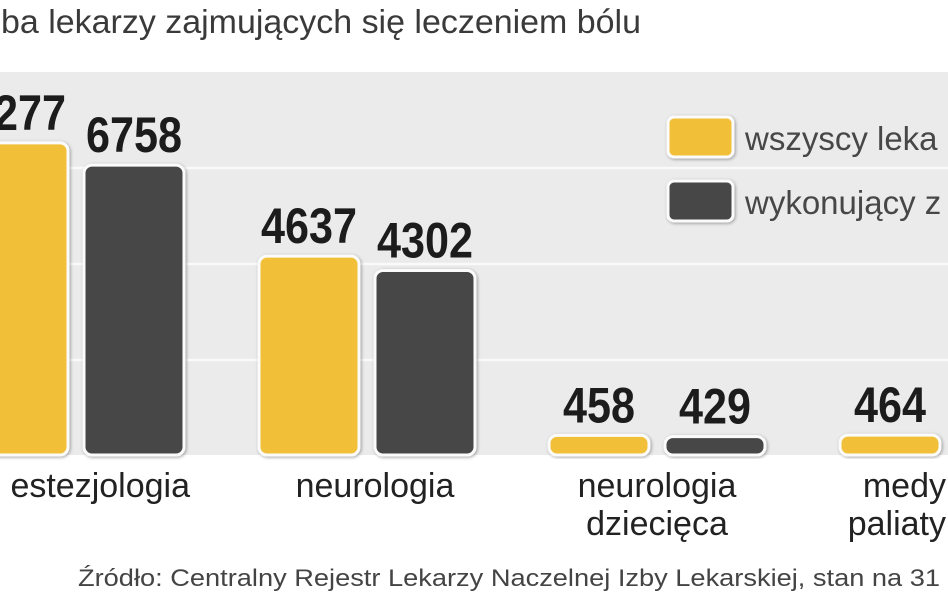 The width and height of the screenshot is (948, 593). I want to click on bar-value-label: 458, so click(599, 405).